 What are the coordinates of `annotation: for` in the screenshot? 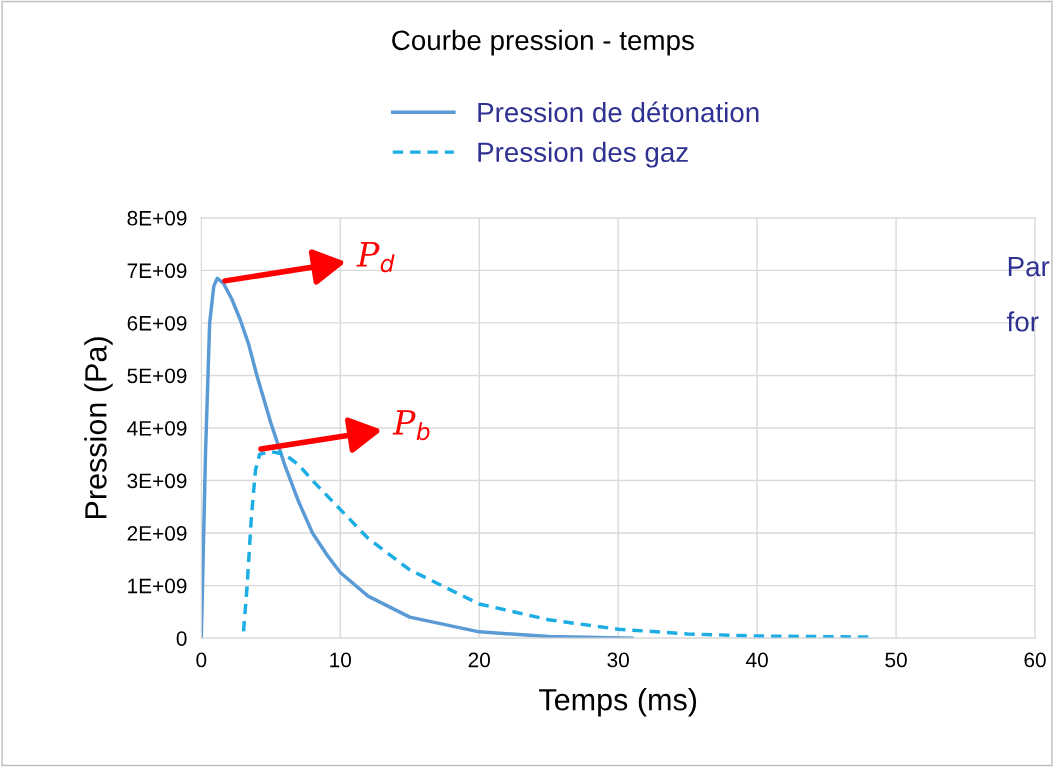 It's located at (1022, 321).